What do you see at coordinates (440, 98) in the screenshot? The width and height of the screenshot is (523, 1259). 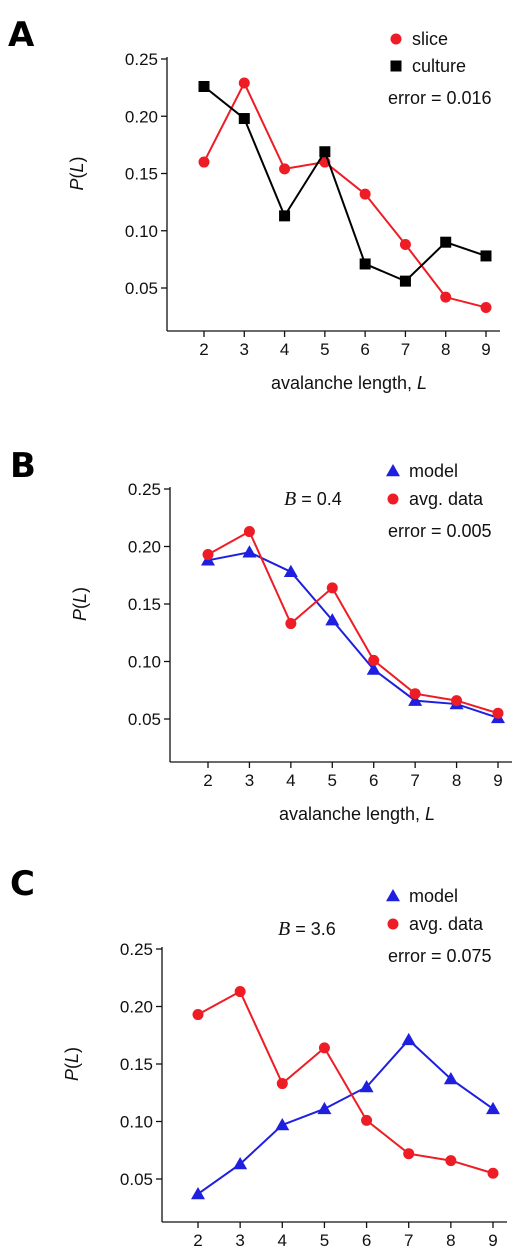 I see `error-annotation: error = 0.016` at bounding box center [440, 98].